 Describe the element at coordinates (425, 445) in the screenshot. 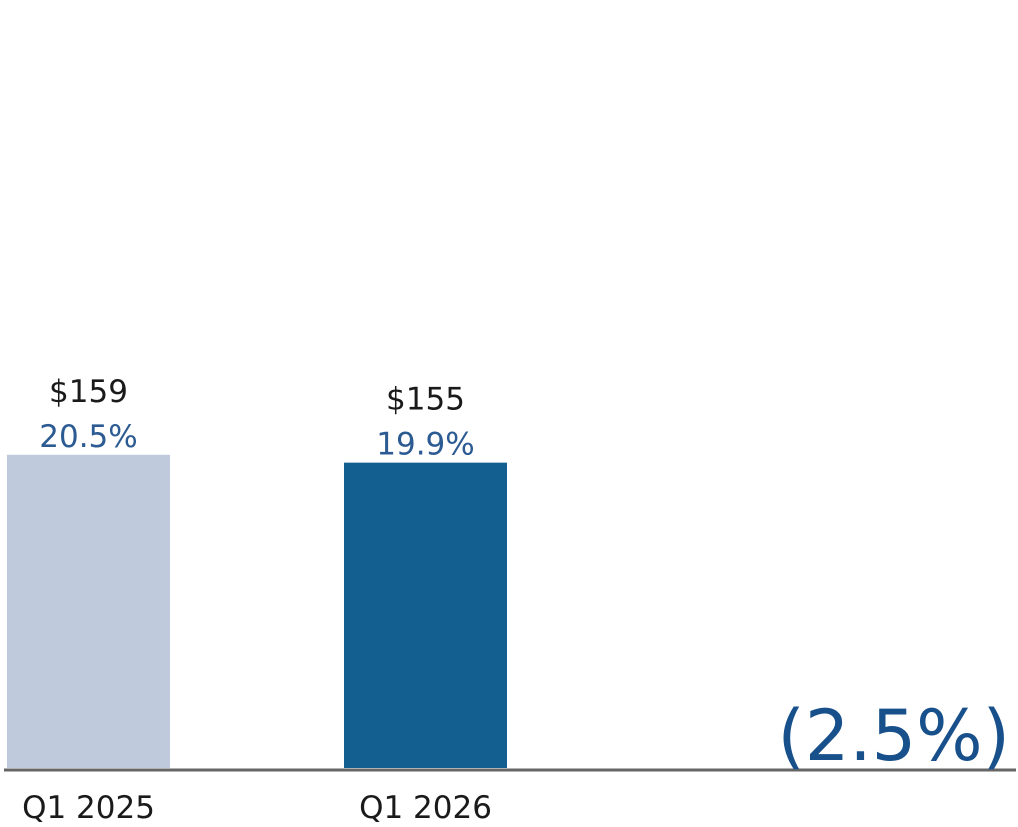

I see `margin-label-1: 19.9%` at that location.